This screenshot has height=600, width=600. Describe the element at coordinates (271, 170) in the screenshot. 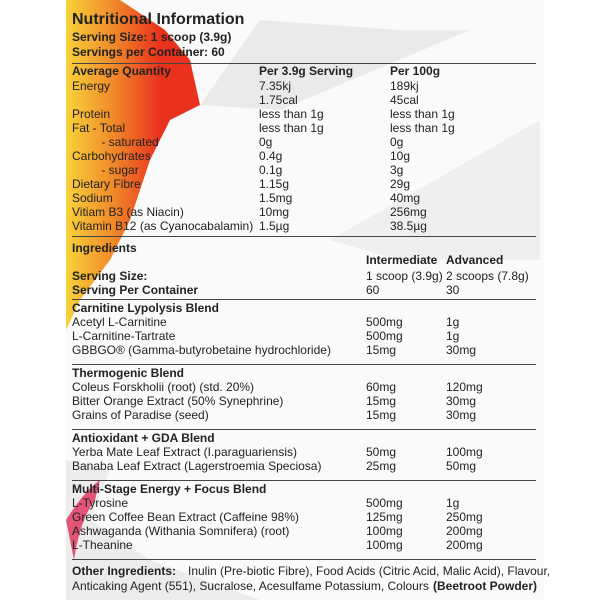

I see `per-serving-value: 0.1g` at that location.